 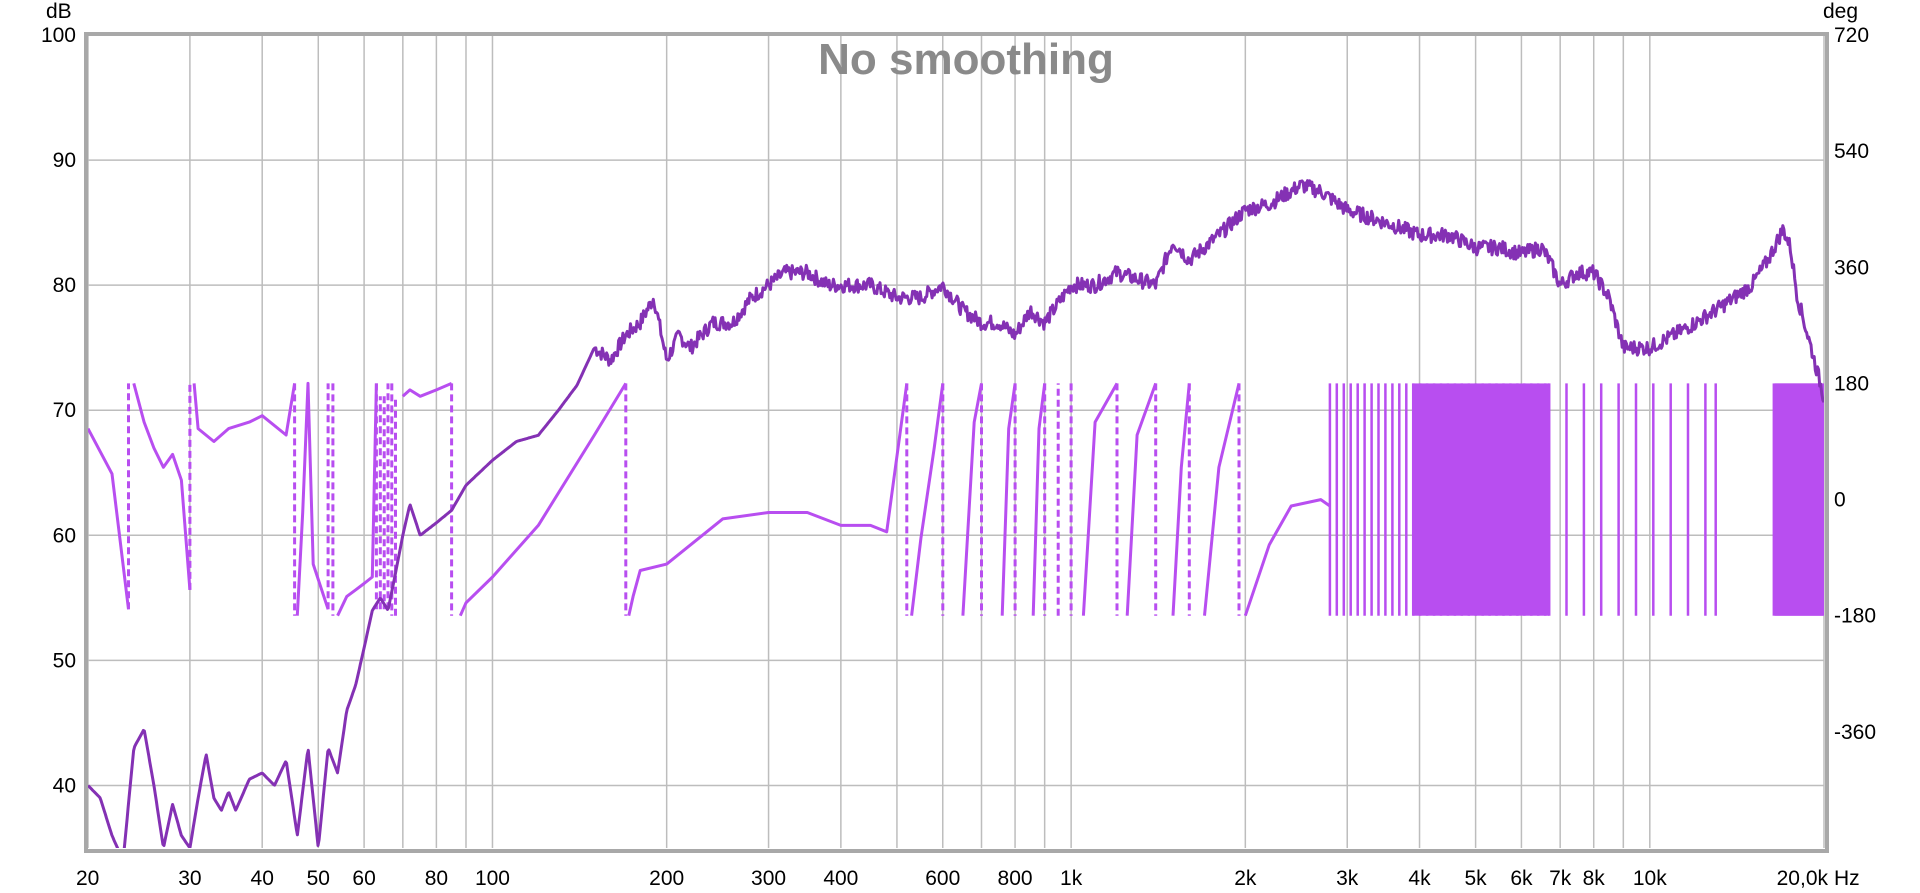 I want to click on chart-title: No smoothing, so click(x=966, y=59).